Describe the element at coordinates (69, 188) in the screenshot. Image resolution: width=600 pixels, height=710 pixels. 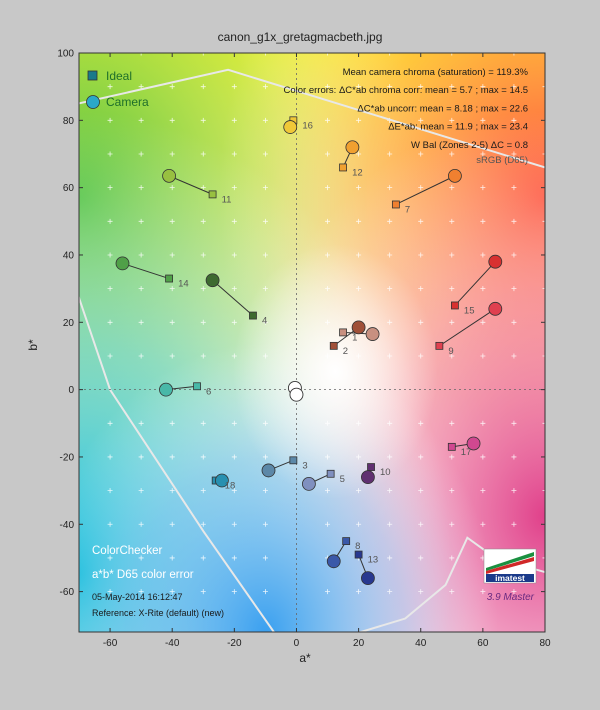
I see `y-tick-label: 60` at that location.